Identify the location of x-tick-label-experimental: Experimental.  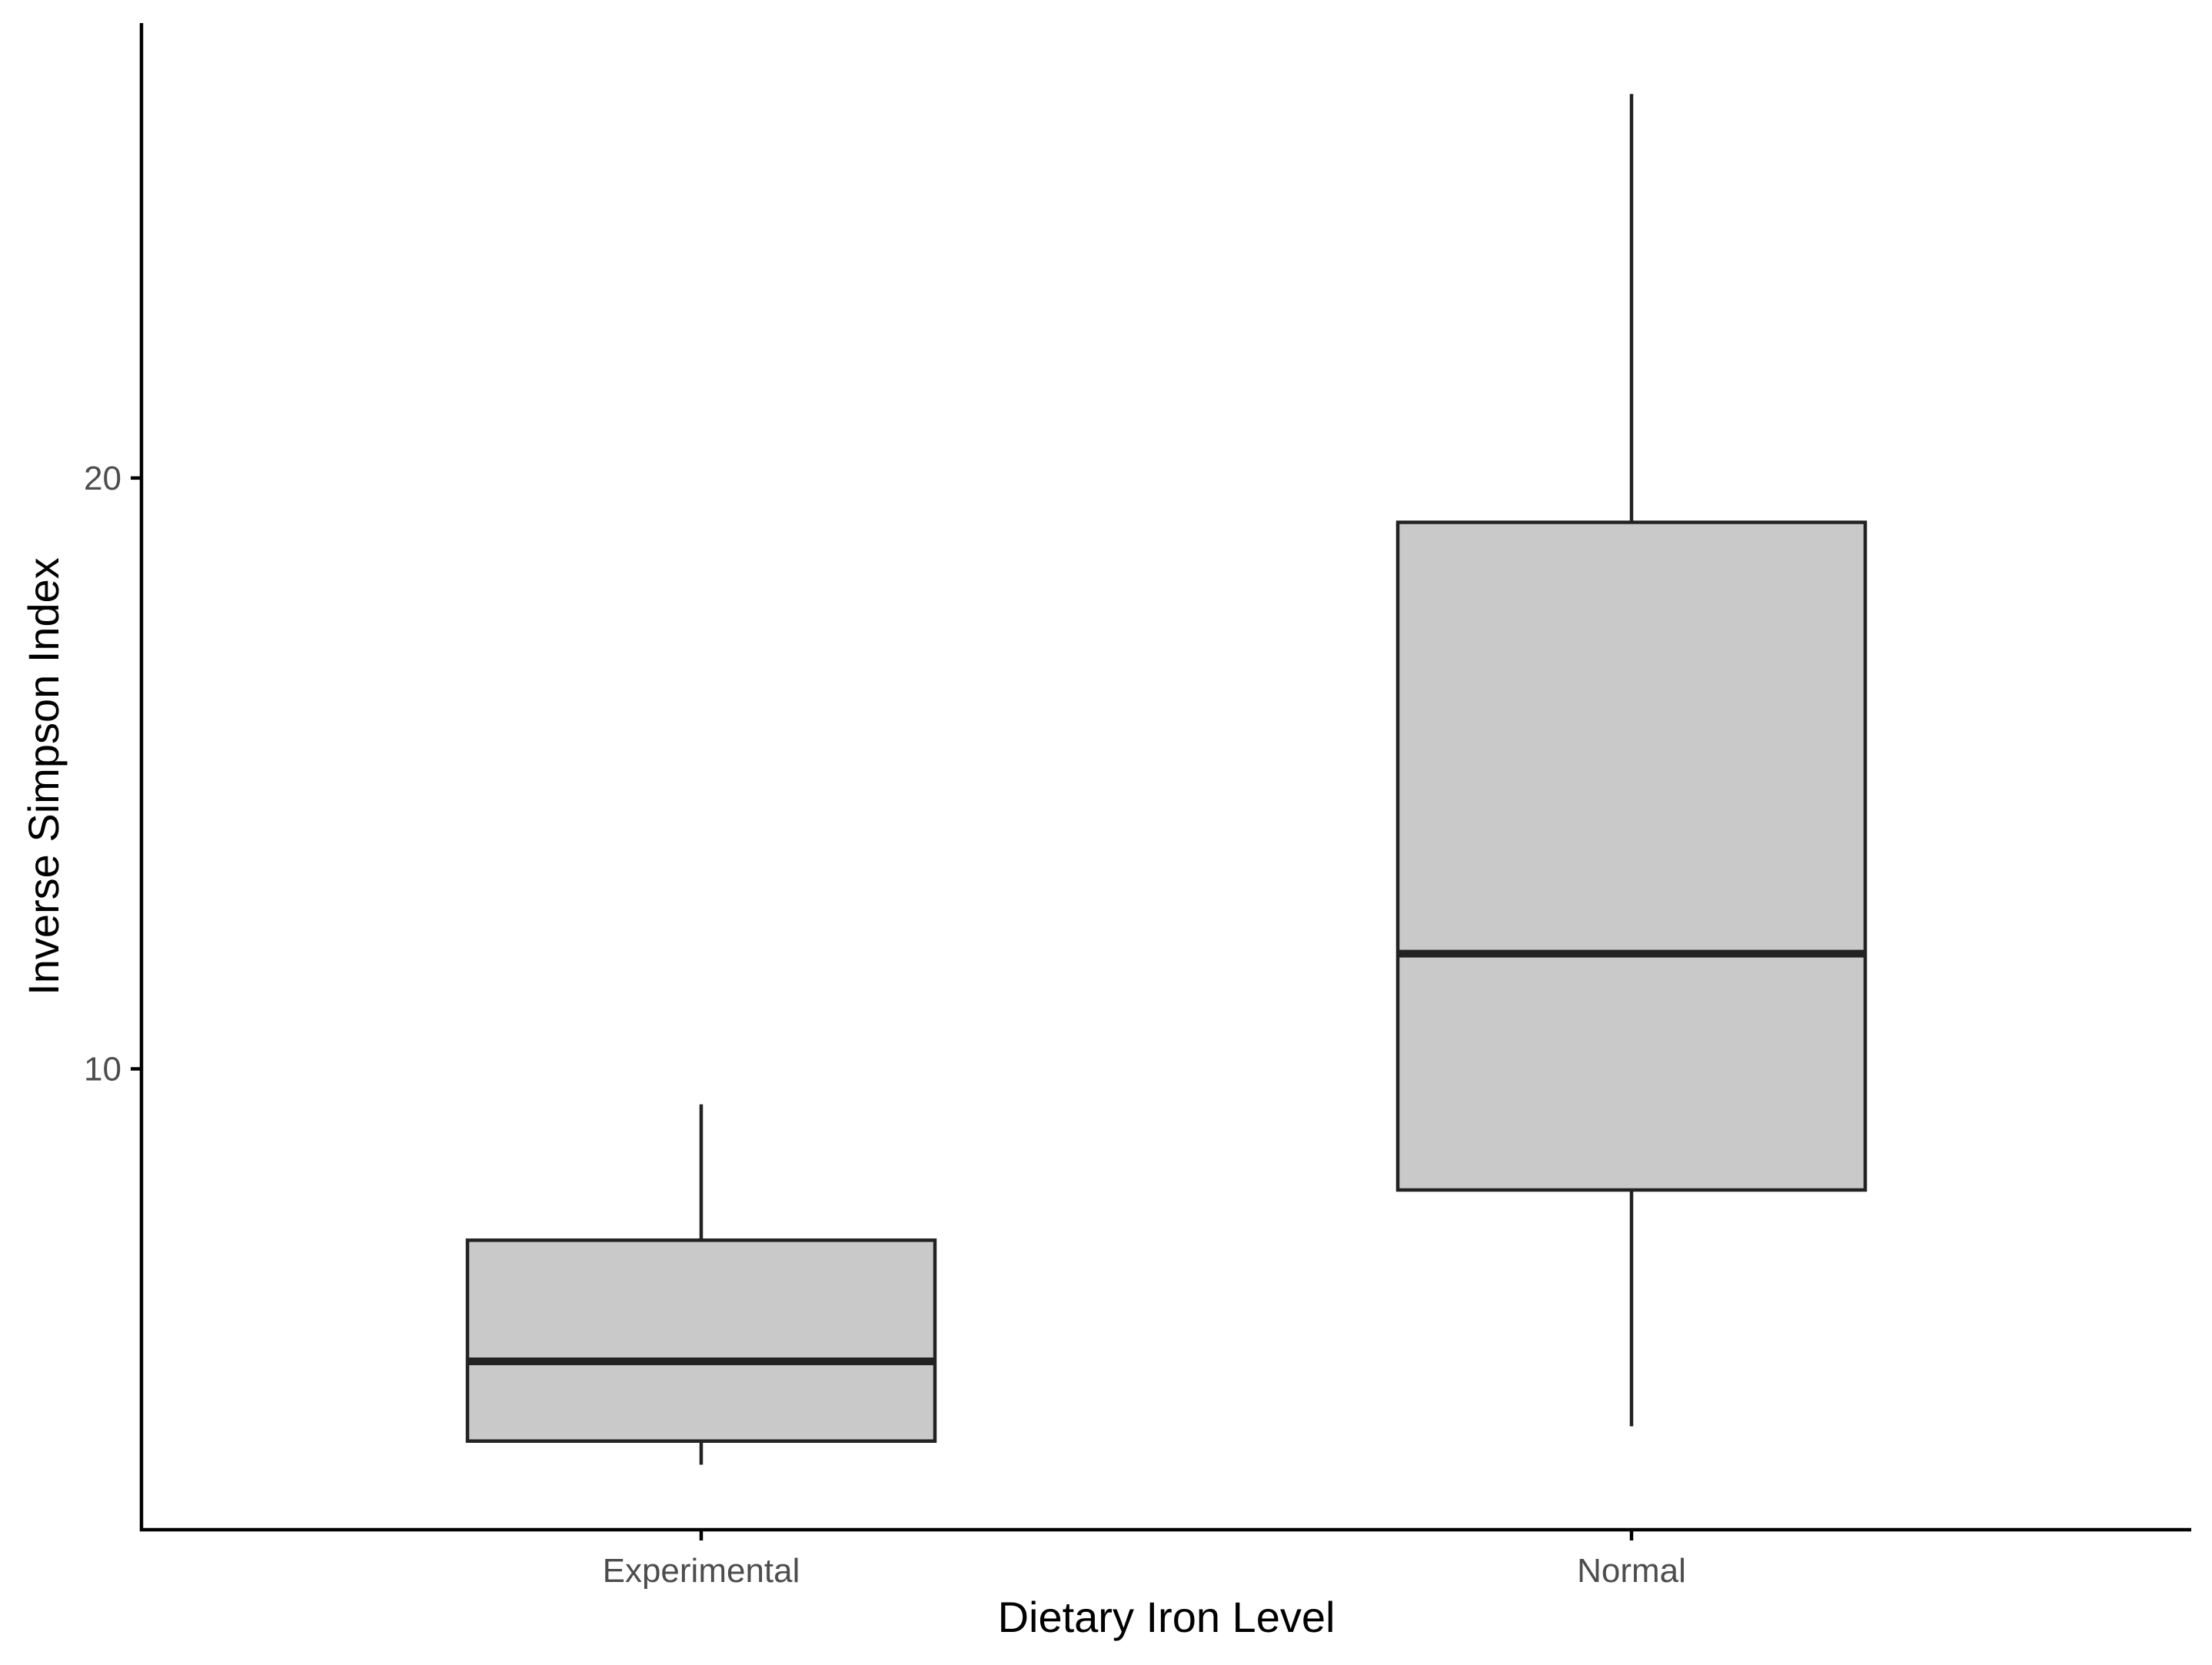
(701, 1571).